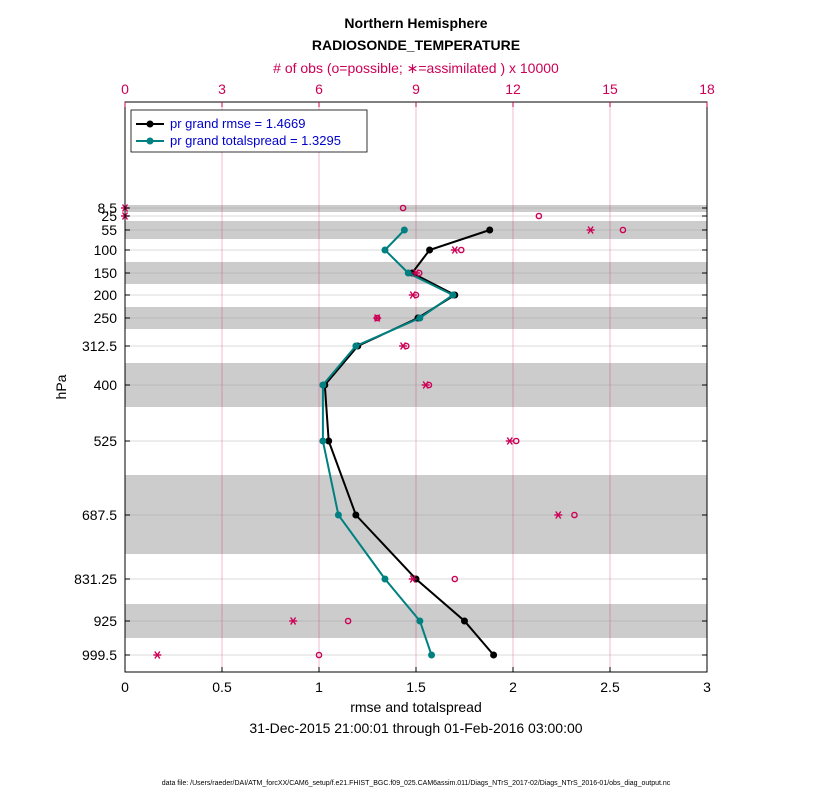 The height and width of the screenshot is (800, 830). I want to click on y-tick-label-6: 250, so click(106, 318).